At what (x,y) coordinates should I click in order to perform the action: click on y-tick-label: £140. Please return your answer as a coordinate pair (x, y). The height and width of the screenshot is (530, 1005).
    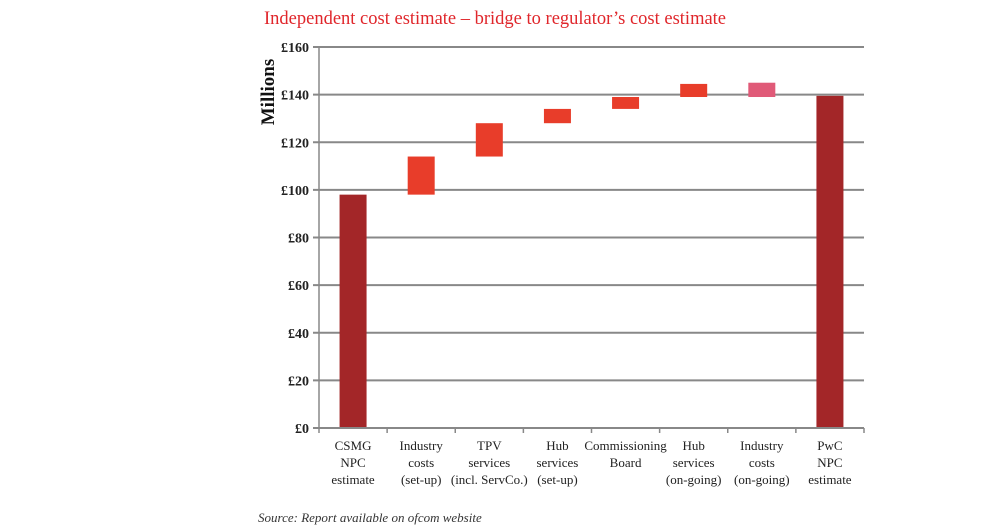
    Looking at the image, I should click on (295, 96).